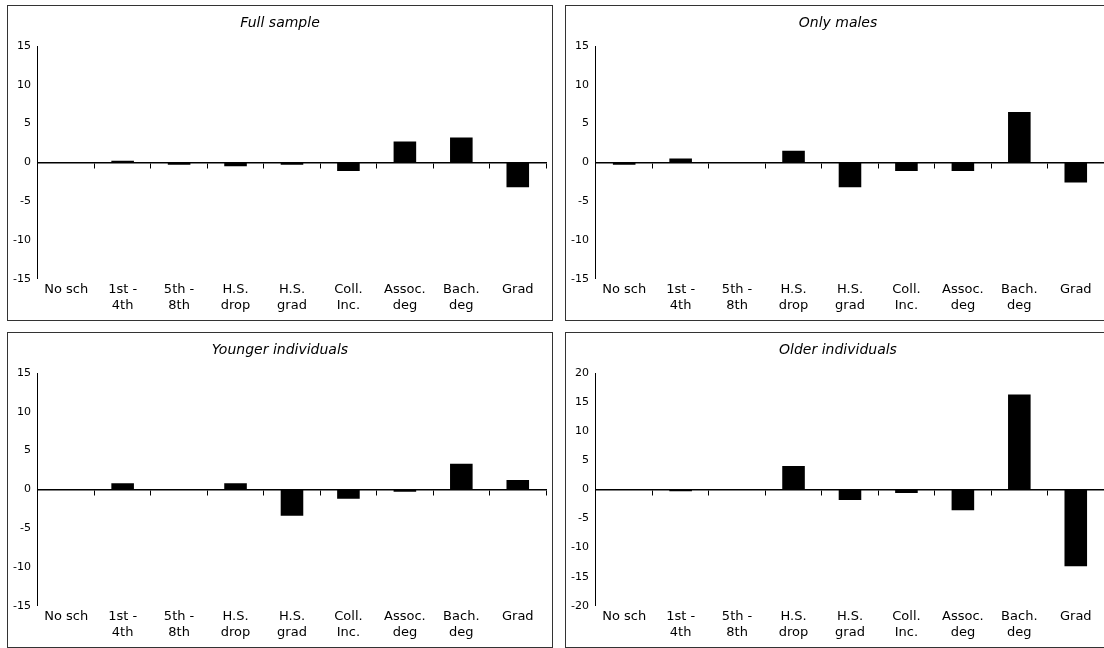  Describe the element at coordinates (838, 22) in the screenshot. I see `chart-title: Only males` at that location.